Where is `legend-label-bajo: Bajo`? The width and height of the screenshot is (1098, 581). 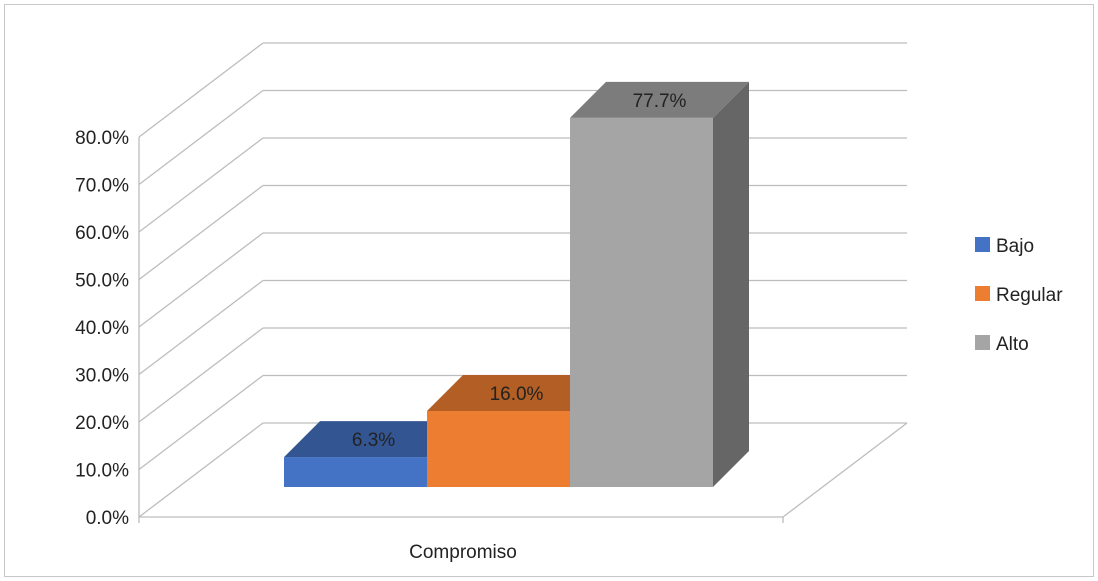 legend-label-bajo: Bajo is located at coordinates (1015, 246).